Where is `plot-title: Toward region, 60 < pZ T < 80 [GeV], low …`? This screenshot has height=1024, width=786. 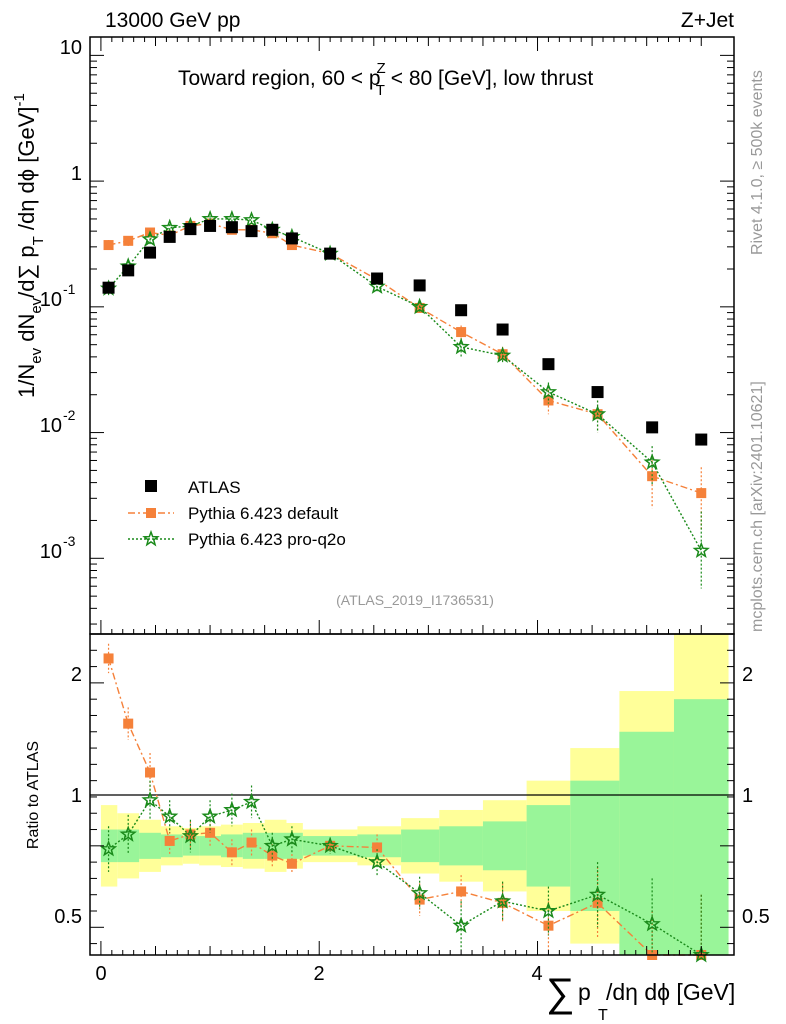 plot-title: Toward region, 60 < pZ T < 80 [GeV], low … is located at coordinates (385, 79).